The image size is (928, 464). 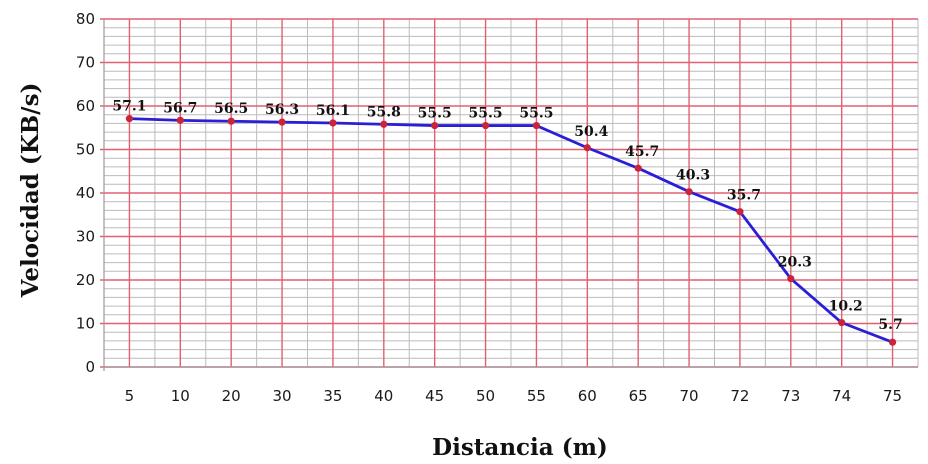 What do you see at coordinates (591, 132) in the screenshot?
I see `data-label: 50.4` at bounding box center [591, 132].